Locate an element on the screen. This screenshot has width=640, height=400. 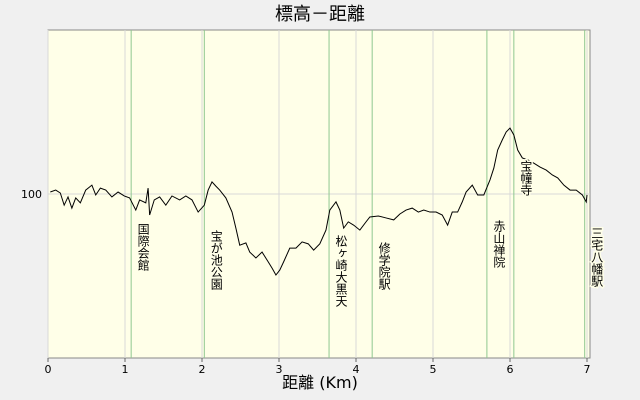
chart-title: 標高－距離 is located at coordinates (320, 14).